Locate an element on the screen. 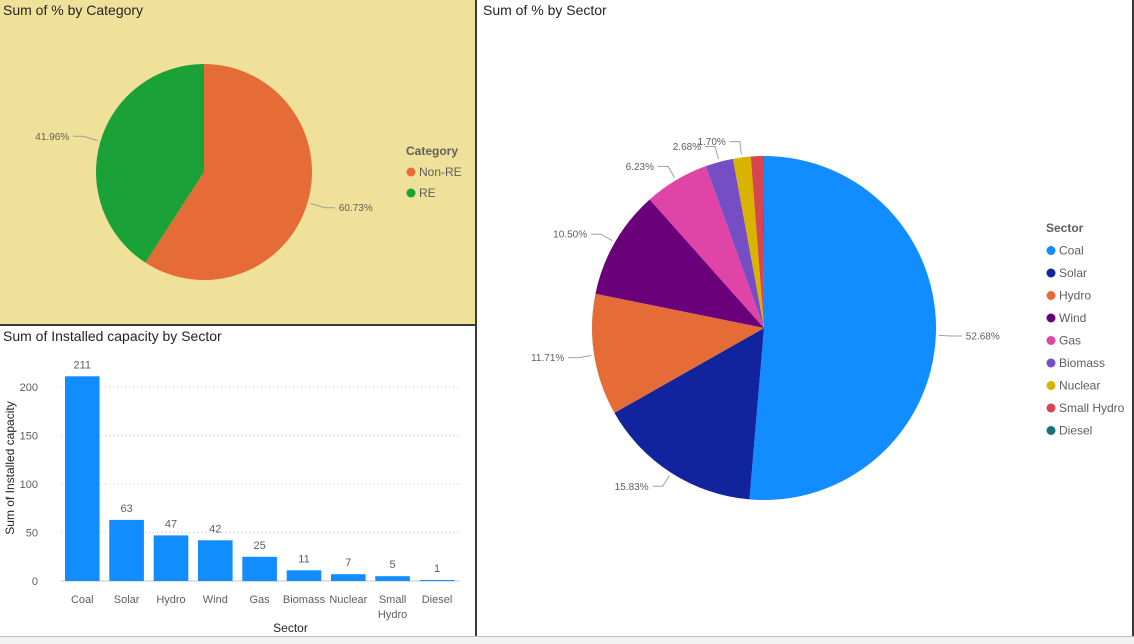  bar-data-label: 47 is located at coordinates (171, 524).